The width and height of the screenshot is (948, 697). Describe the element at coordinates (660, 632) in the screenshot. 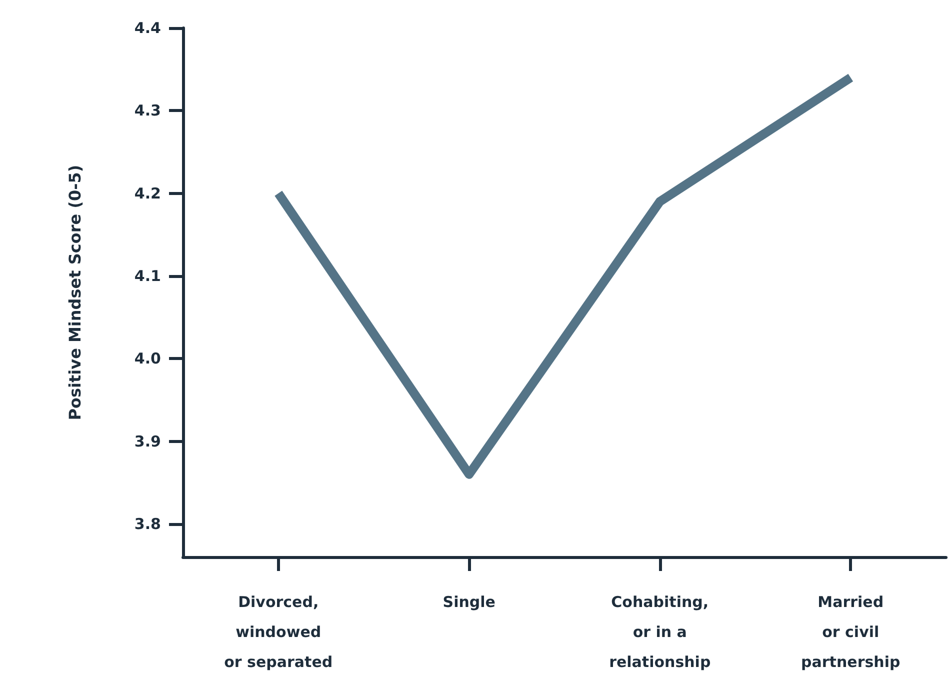

I see `x-tick-label: Cohabiting, or in a relationship` at that location.